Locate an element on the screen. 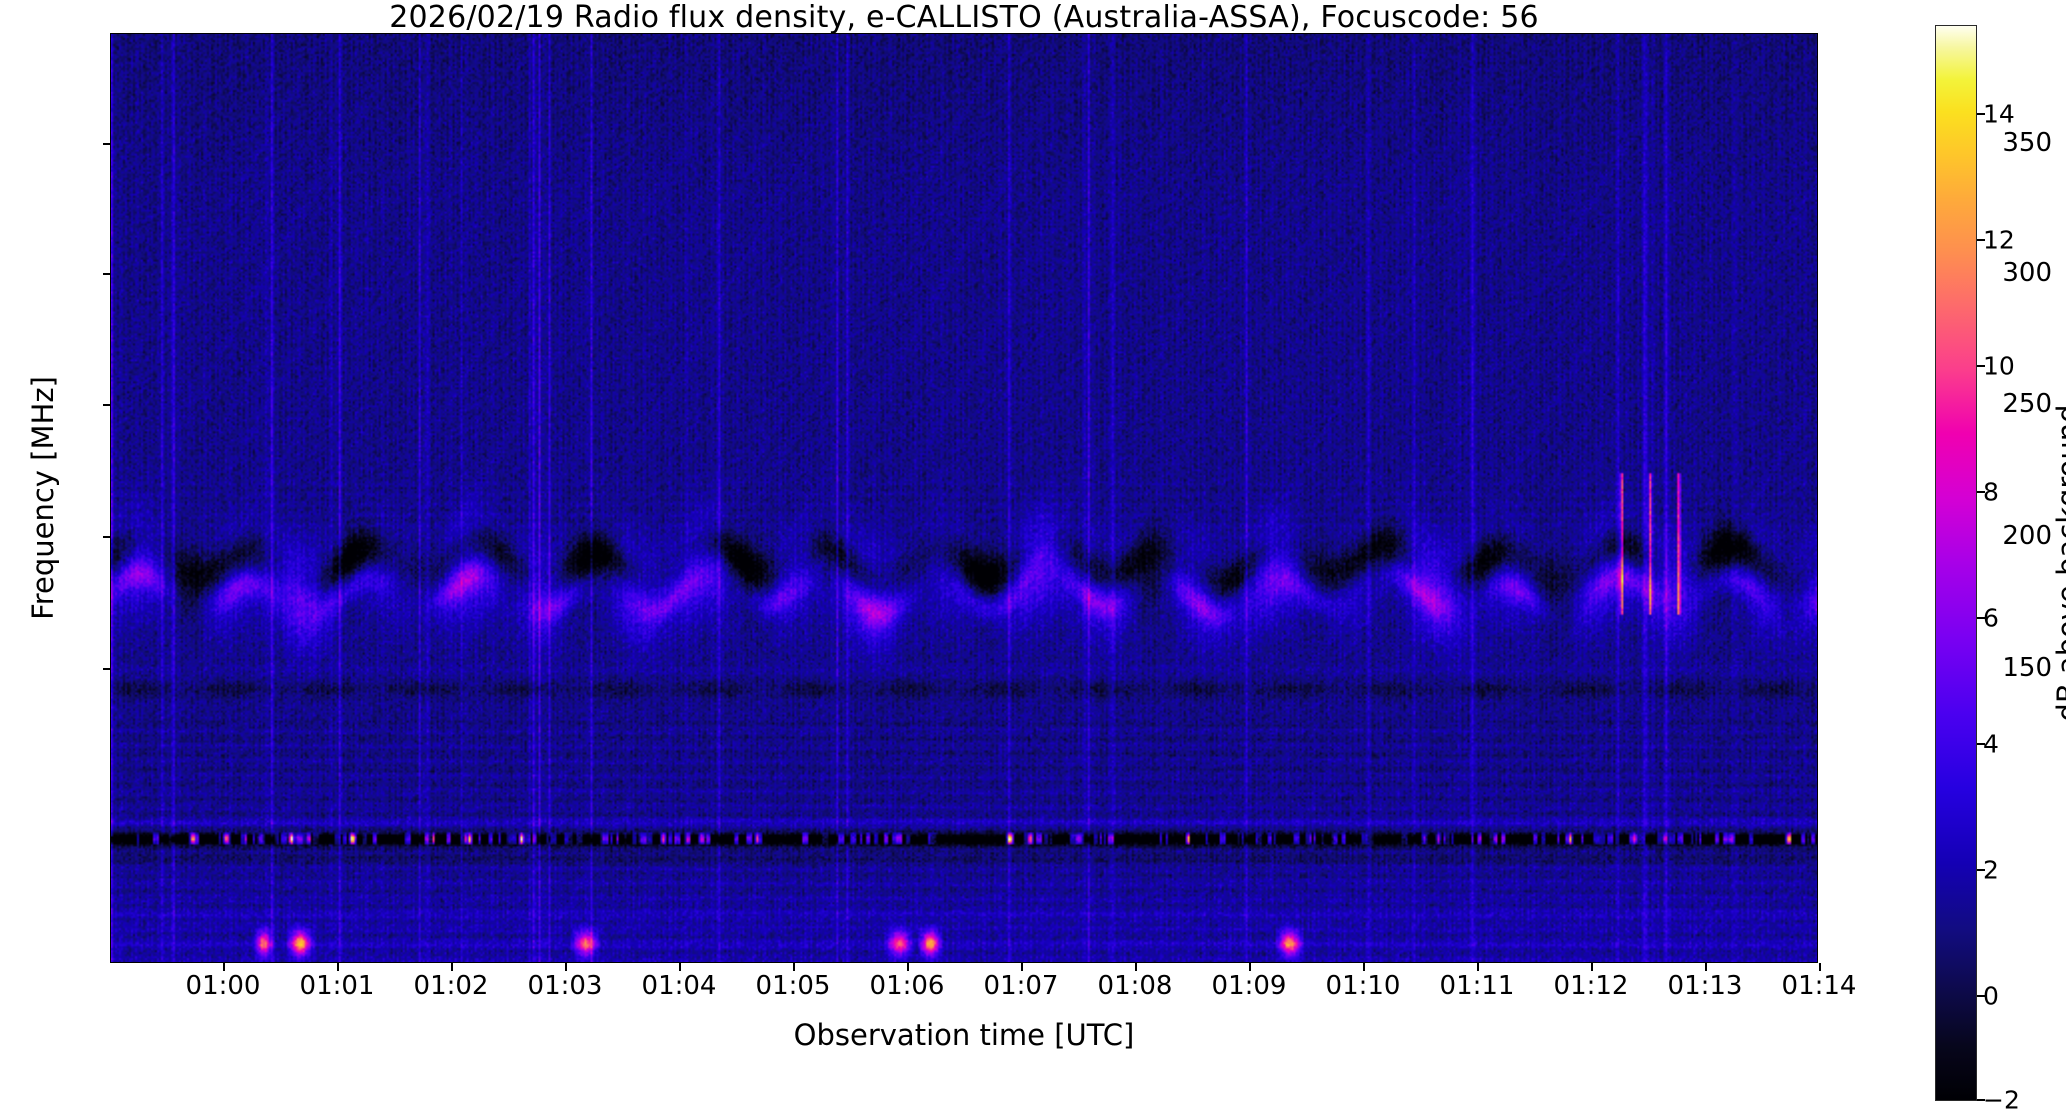 The image size is (2066, 1115). colorbar-label: dB above background is located at coordinates (2058, 563).